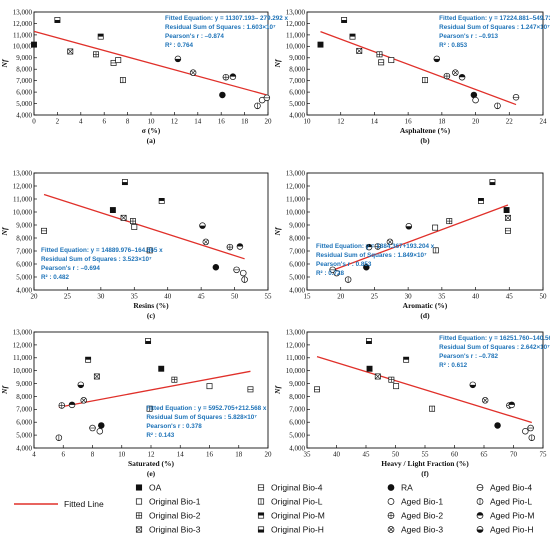  What do you see at coordinates (375, 246) in the screenshot?
I see `fit-annotation-line: Fitted Equation: y = 1884.367+193.204 x` at bounding box center [375, 246].